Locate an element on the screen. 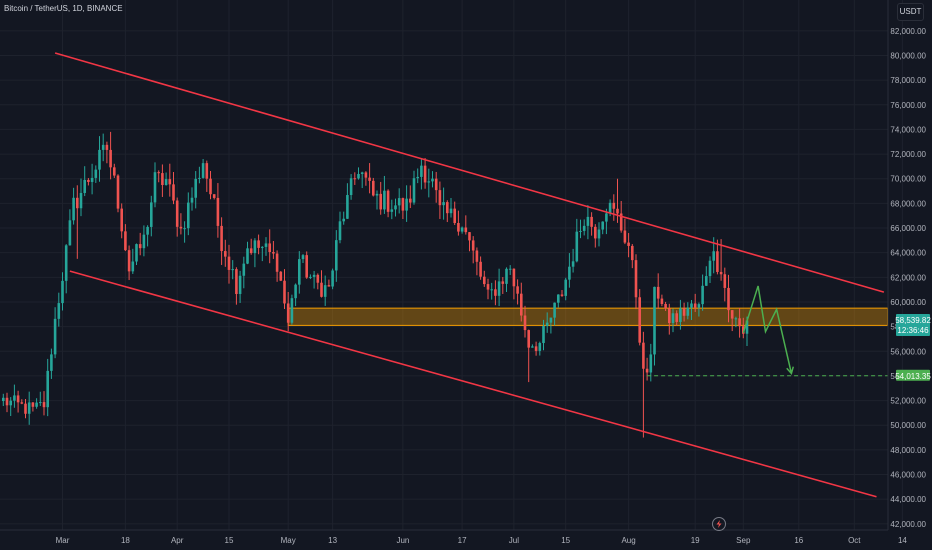 The width and height of the screenshot is (932, 550). y-tick-label-20: 82,000.00 is located at coordinates (908, 31).